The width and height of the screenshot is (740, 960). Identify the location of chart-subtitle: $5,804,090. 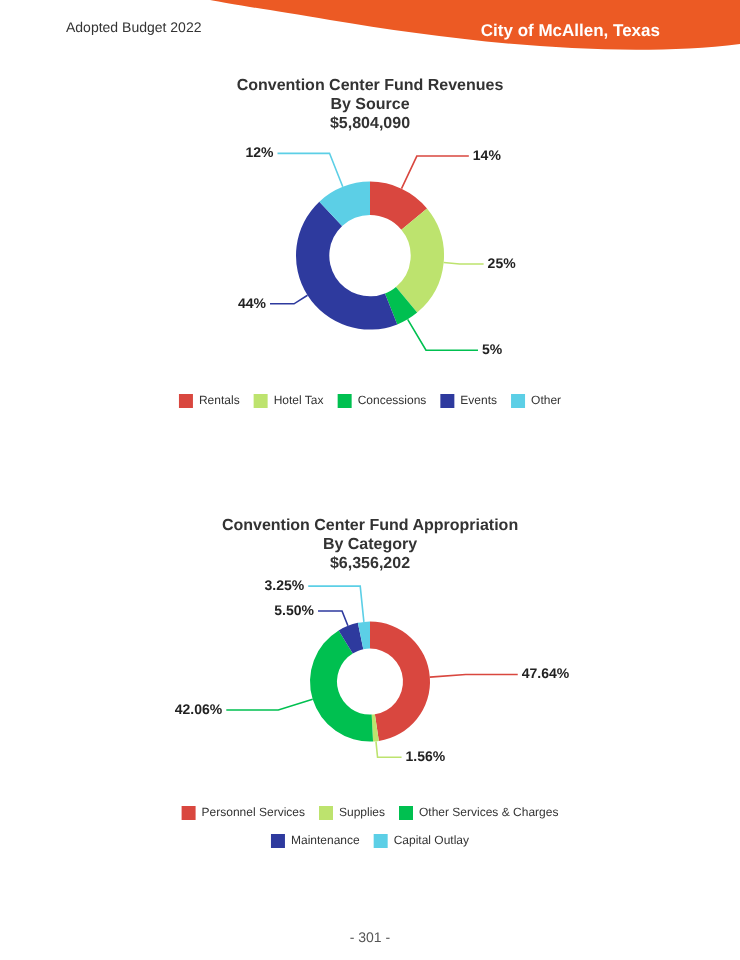
(370, 123).